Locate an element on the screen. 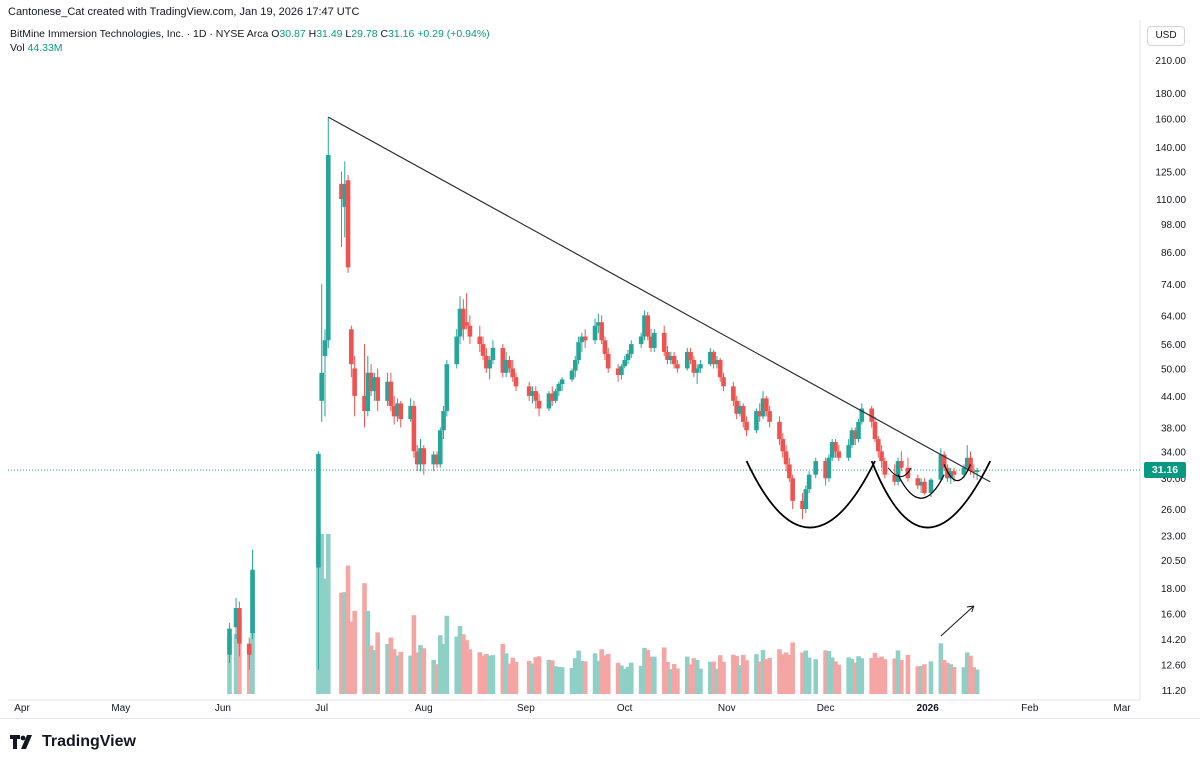 The width and height of the screenshot is (1200, 767). brand-name: TradingView is located at coordinates (89, 741).